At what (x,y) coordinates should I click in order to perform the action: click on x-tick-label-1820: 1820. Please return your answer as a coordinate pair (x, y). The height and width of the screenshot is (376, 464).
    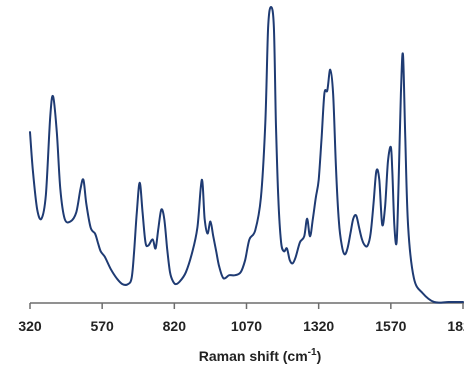
    Looking at the image, I should click on (455, 326).